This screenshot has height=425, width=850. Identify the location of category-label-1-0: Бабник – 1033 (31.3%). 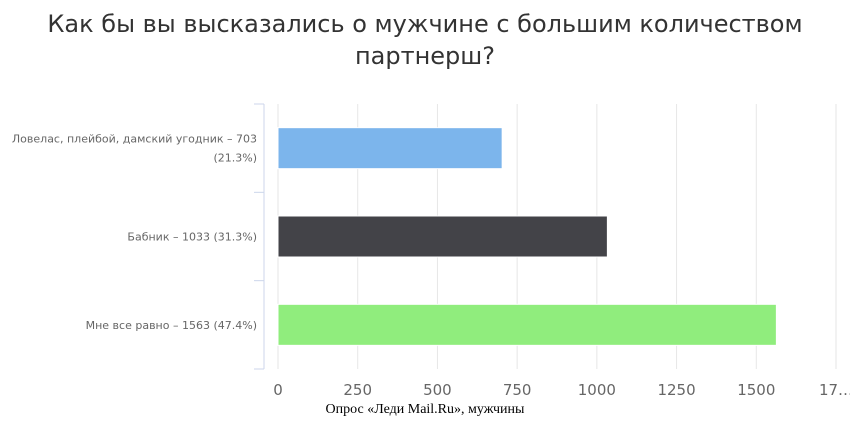
(192, 237).